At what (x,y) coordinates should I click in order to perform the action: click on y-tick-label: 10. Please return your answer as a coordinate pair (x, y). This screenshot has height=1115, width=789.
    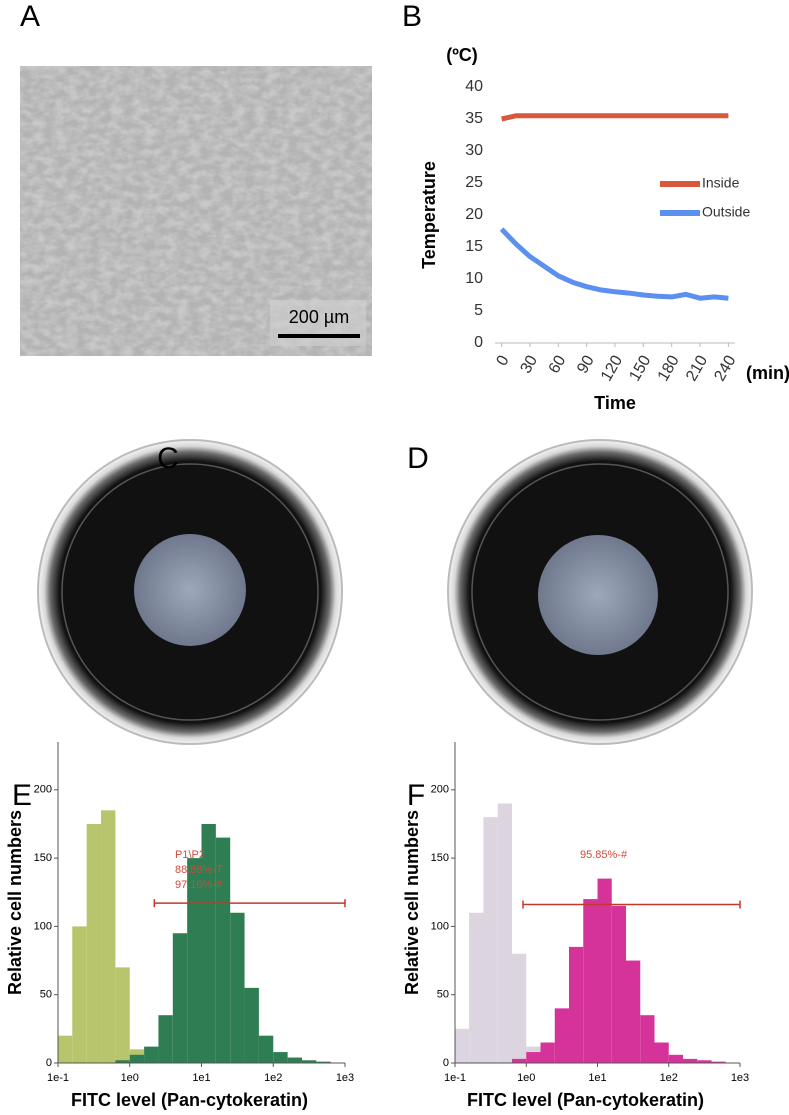
    Looking at the image, I should click on (474, 278).